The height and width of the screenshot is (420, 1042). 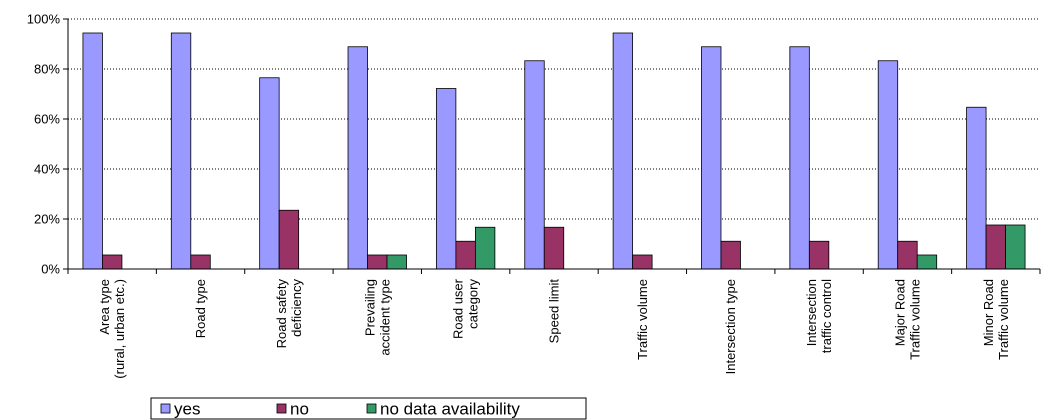 I want to click on y-tick-label: 20%, so click(x=47, y=219).